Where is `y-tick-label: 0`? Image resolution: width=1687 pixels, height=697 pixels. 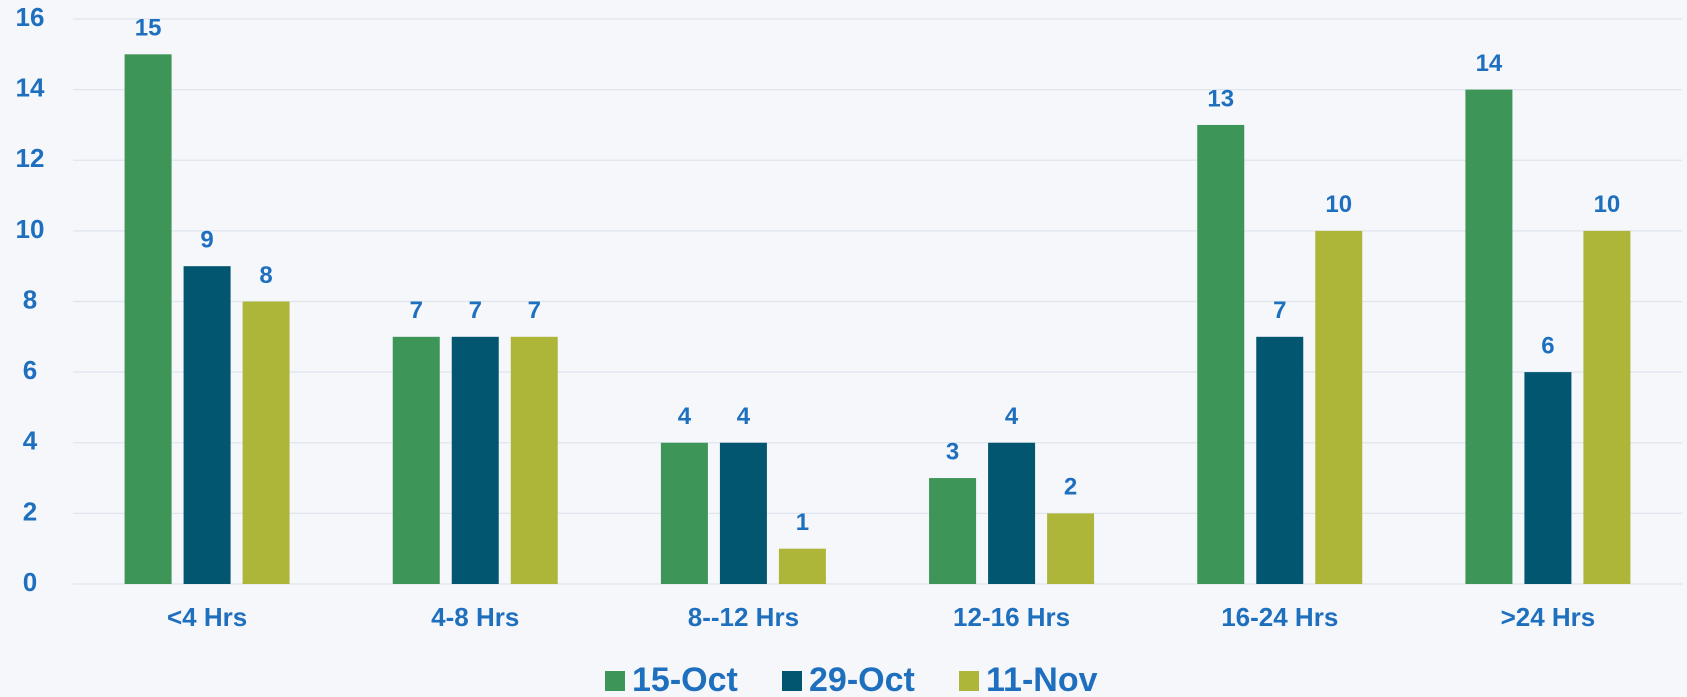 y-tick-label: 0 is located at coordinates (30, 582).